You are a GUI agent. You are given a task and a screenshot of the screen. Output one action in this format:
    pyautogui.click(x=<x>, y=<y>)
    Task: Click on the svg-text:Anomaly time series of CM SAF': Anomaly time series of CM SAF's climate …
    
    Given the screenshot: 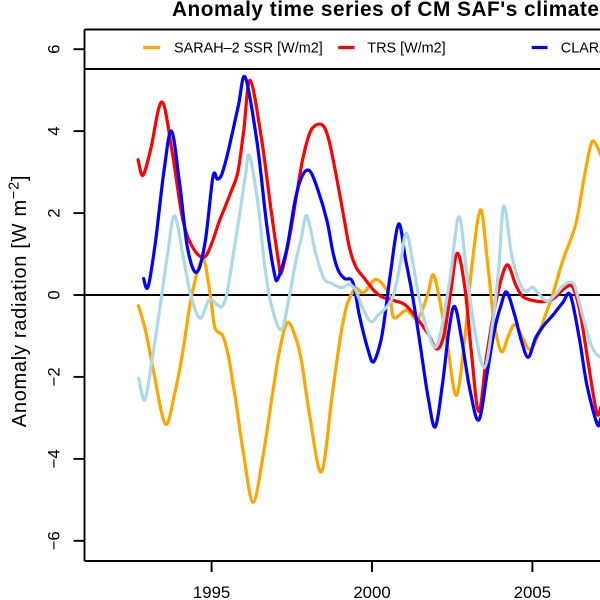 What is the action you would take?
    pyautogui.click(x=386, y=10)
    